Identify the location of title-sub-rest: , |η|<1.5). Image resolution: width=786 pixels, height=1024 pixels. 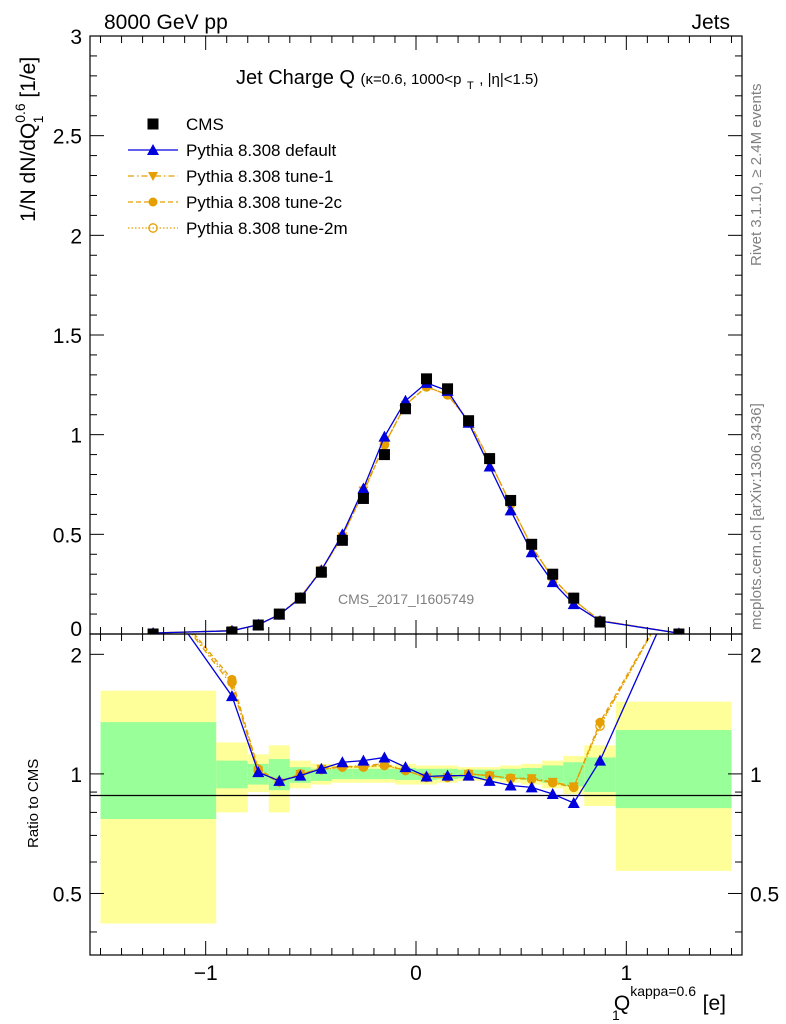
(508, 79).